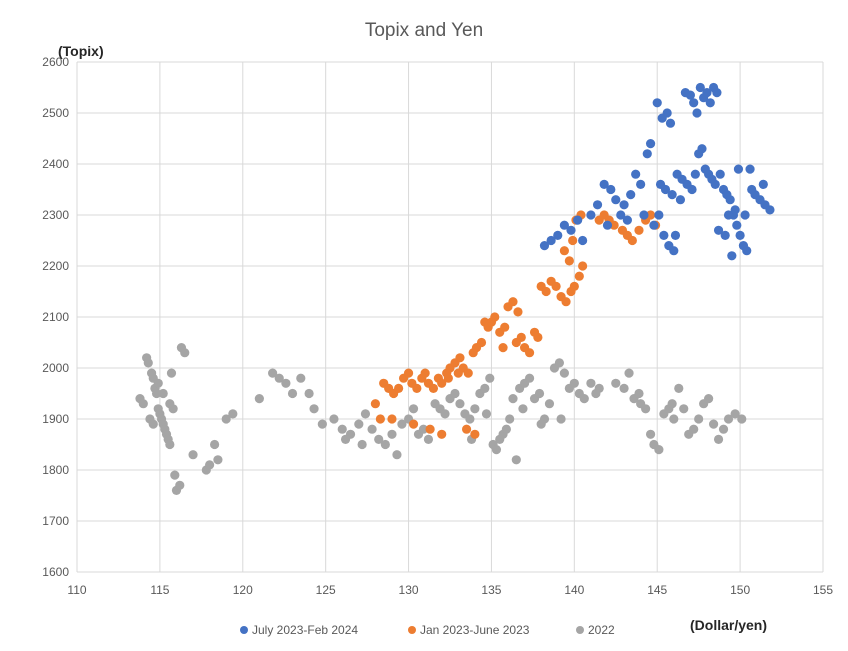 This screenshot has width=848, height=651. Describe the element at coordinates (657, 590) in the screenshot. I see `x-tick-label: 145` at that location.